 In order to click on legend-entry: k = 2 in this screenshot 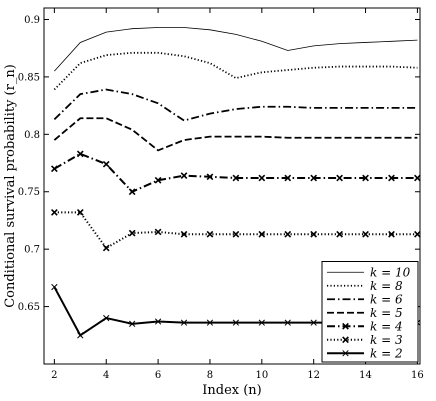, I will do `click(365, 353)`.